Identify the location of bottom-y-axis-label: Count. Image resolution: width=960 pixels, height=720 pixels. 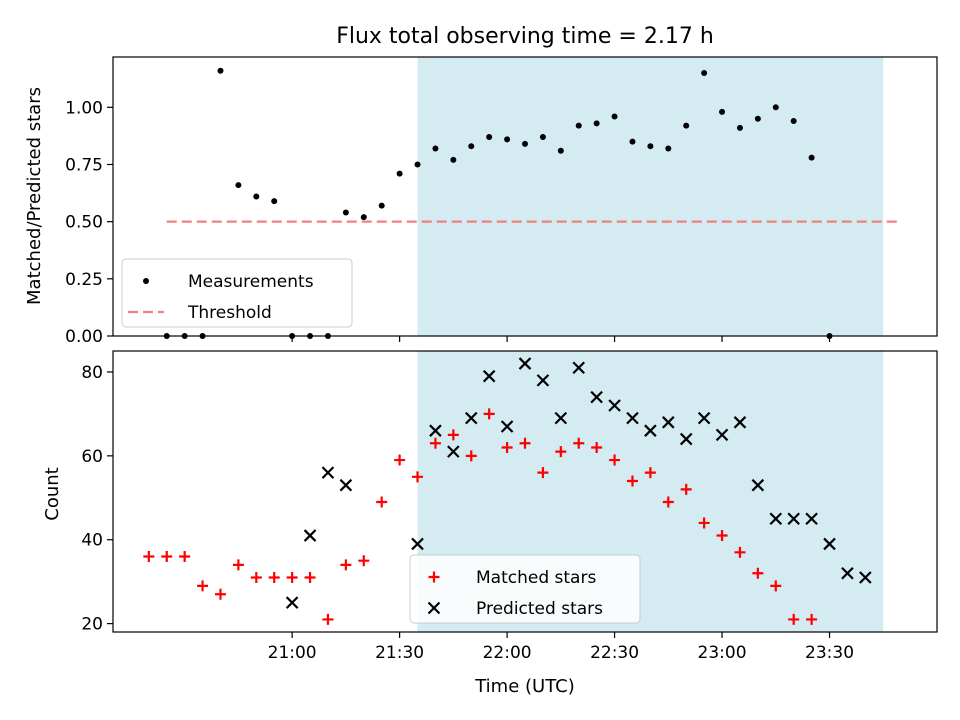
(52, 493).